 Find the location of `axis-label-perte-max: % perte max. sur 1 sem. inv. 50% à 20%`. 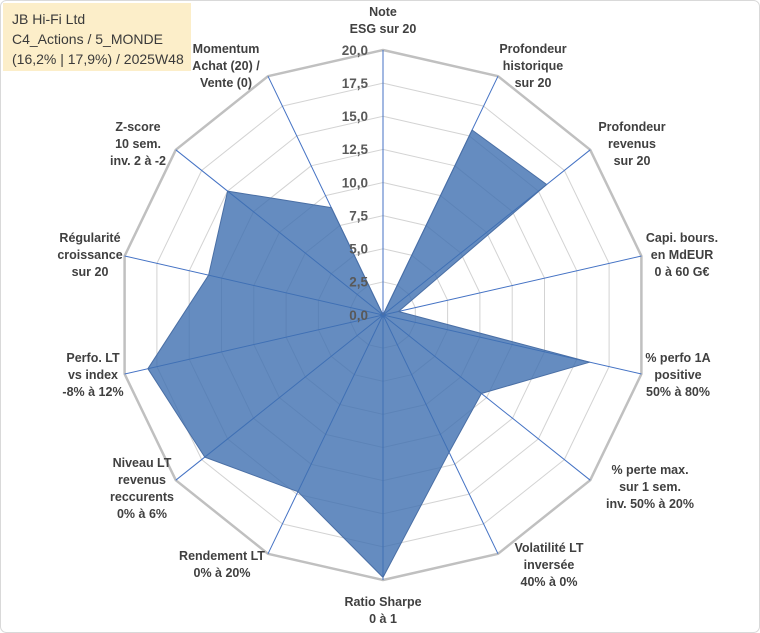

axis-label-perte-max: % perte max. sur 1 sem. inv. 50% à 20% is located at coordinates (650, 487).